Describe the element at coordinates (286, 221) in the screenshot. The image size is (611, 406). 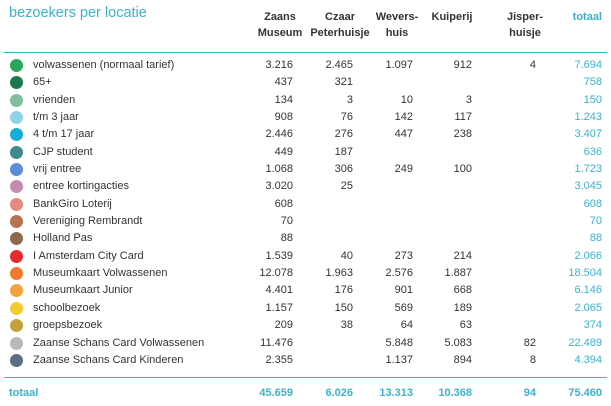
I see `cell-zaans-museum: 70` at that location.